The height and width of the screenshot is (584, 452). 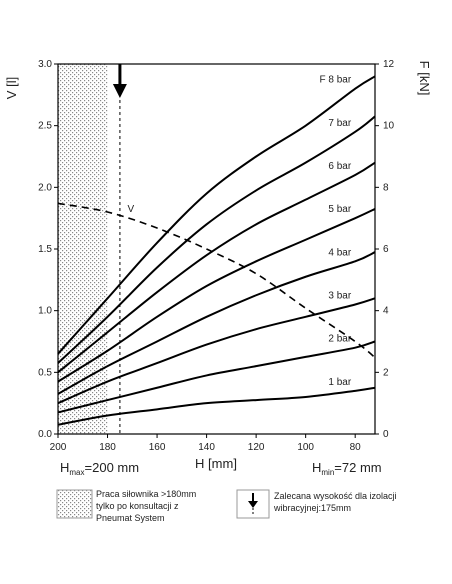 I want to click on series-label: V, so click(x=131, y=209).